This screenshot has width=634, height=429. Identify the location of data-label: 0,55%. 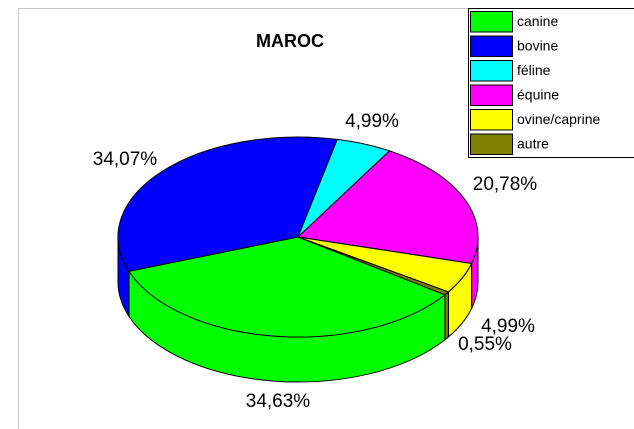
(485, 344).